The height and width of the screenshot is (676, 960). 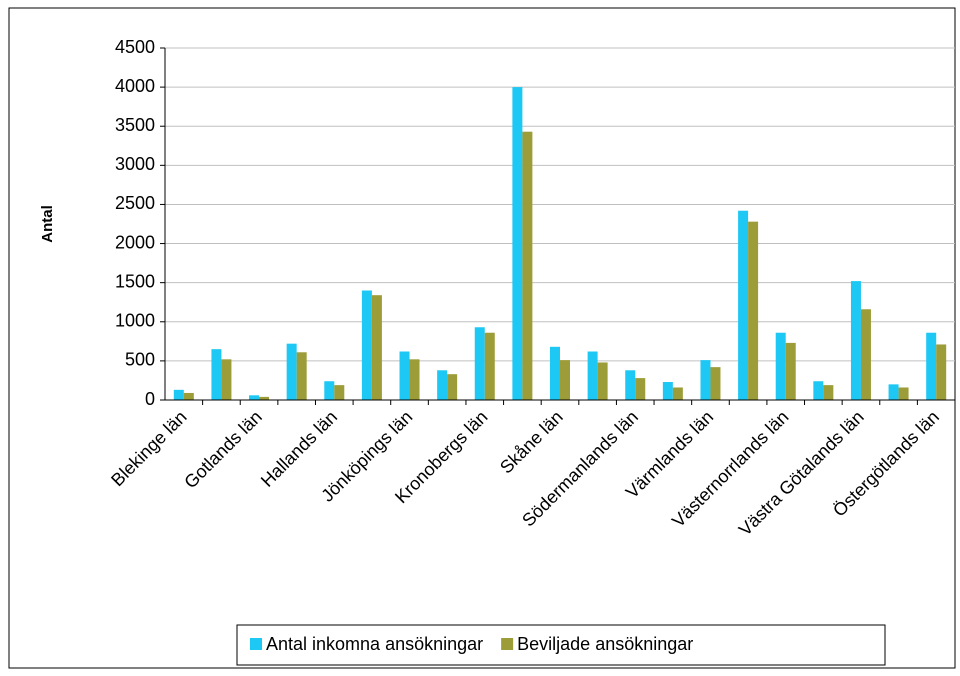 What do you see at coordinates (135, 321) in the screenshot?
I see `y-tick-label: 1000` at bounding box center [135, 321].